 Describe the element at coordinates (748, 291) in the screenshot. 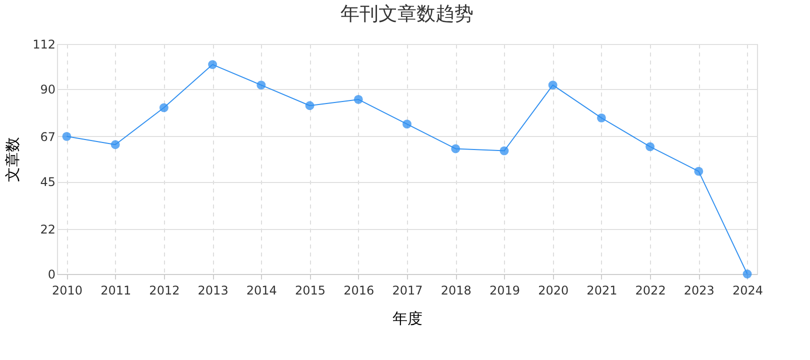

I see `x-tick-label: 2024` at that location.